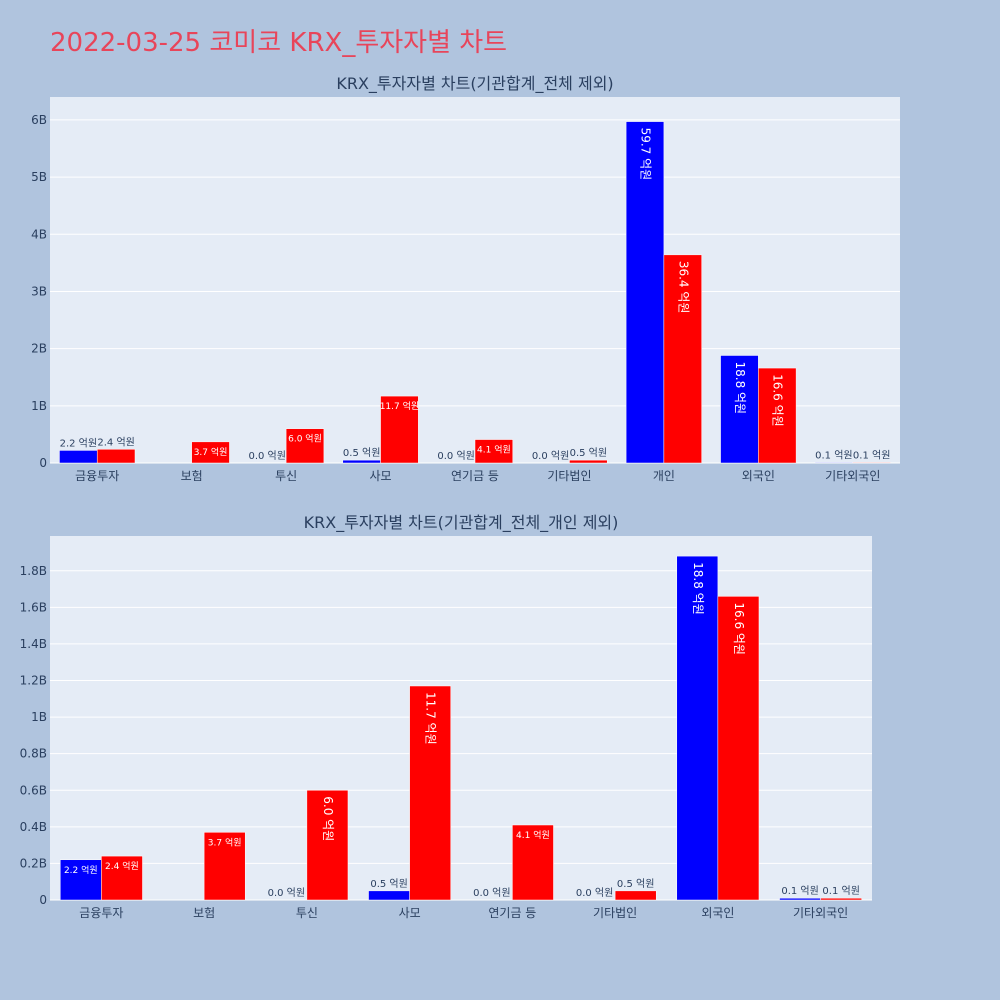  What do you see at coordinates (431, 718) in the screenshot?
I see `chart2-data-label: 11.7 억원` at bounding box center [431, 718].